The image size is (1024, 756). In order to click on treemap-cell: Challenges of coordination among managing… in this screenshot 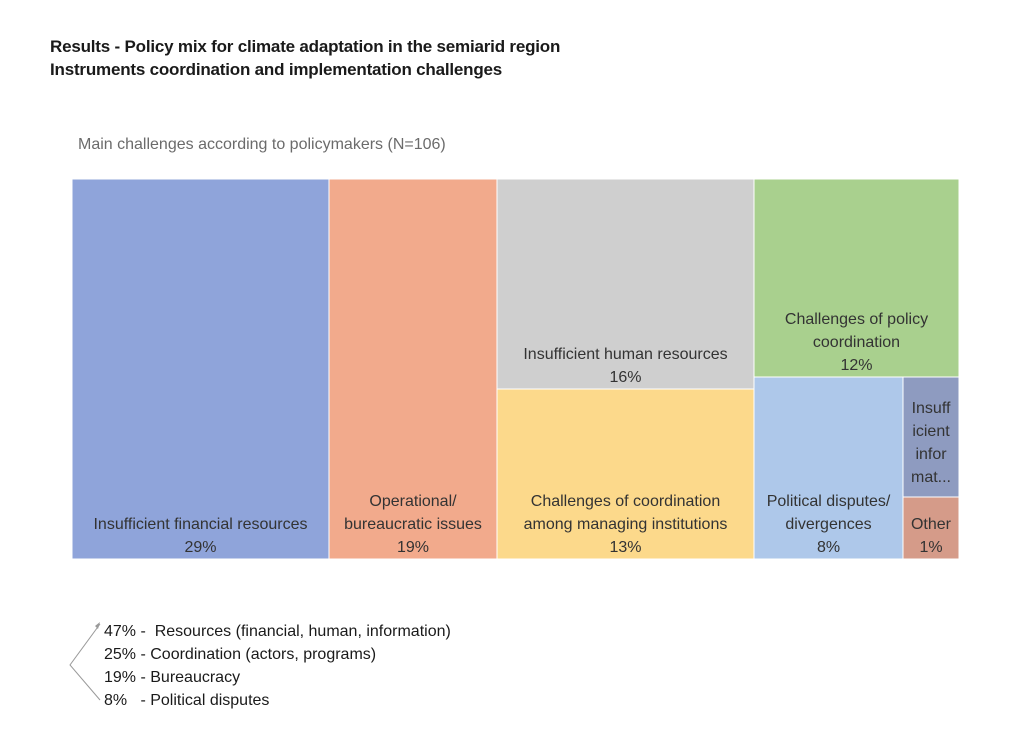, I will do `click(625, 474)`.